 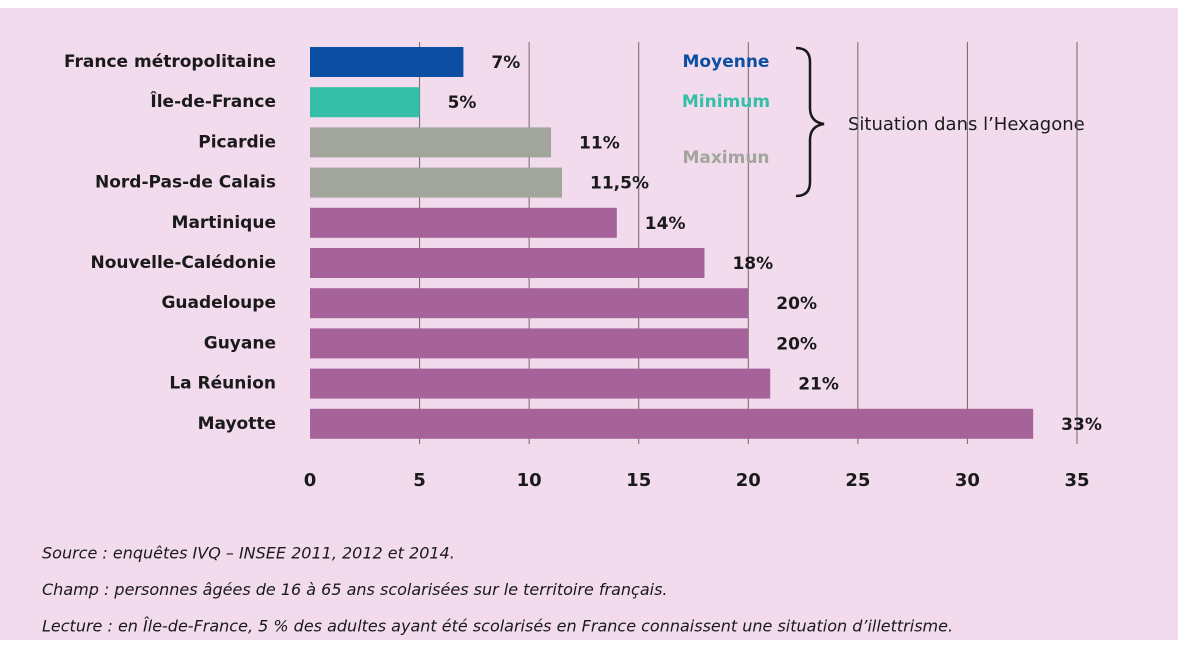 What do you see at coordinates (638, 480) in the screenshot?
I see `x-tick-label: 15` at bounding box center [638, 480].